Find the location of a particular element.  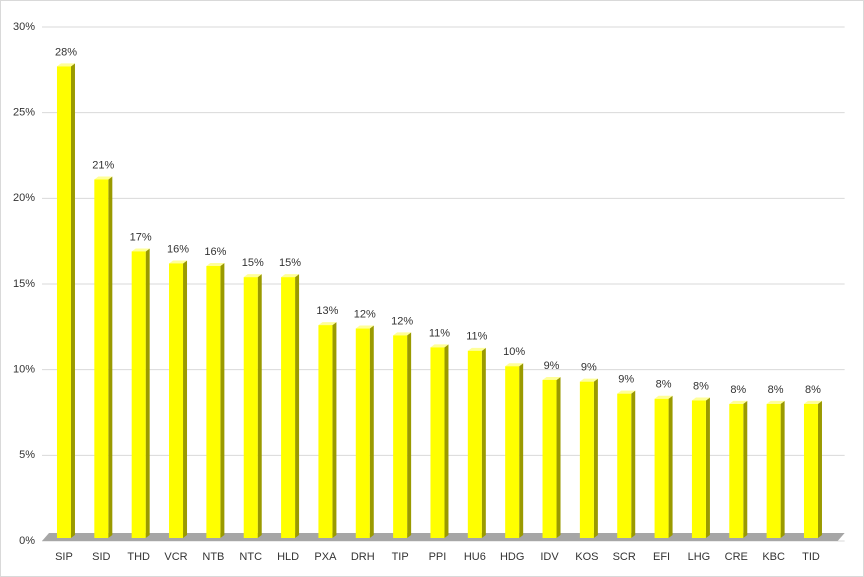

x-tick-label: THD is located at coordinates (138, 557).